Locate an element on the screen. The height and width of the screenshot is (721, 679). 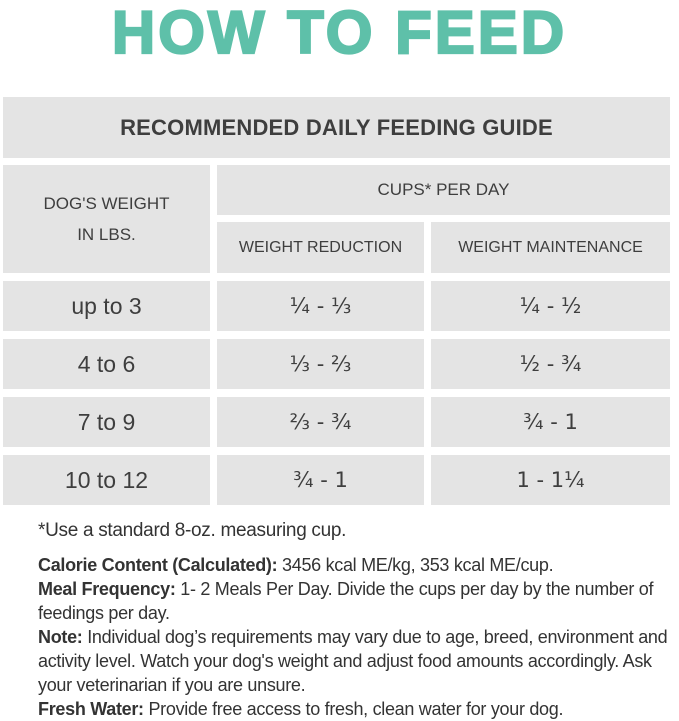
reduction-cell: ⅓ - ⅔ is located at coordinates (320, 364).